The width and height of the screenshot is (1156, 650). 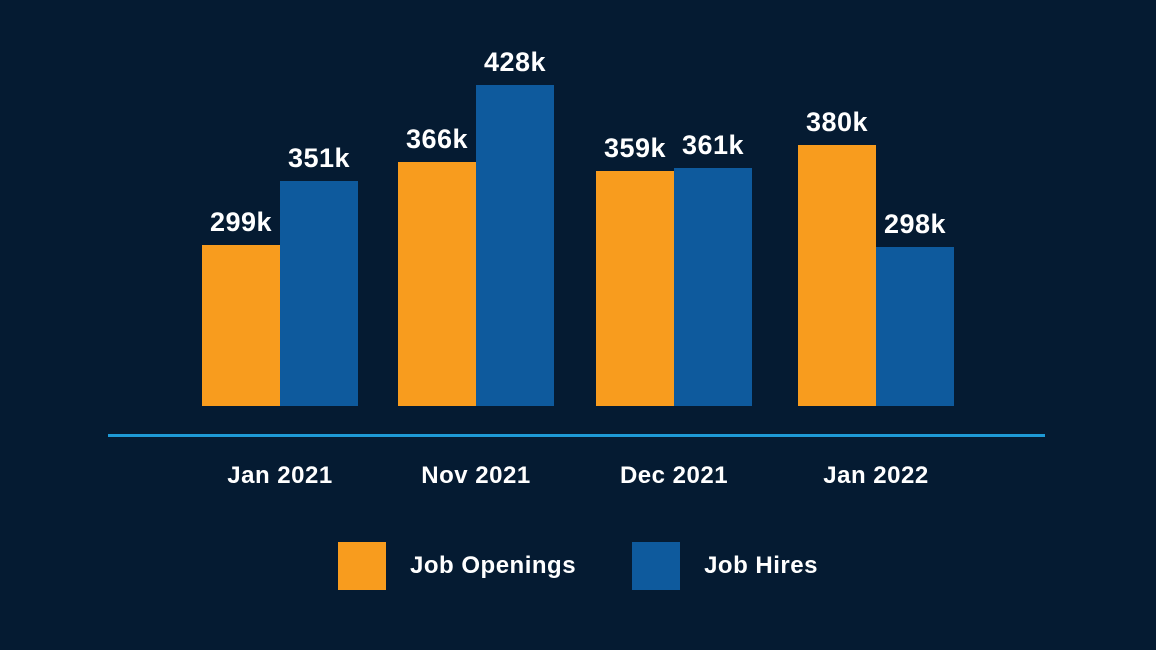 I want to click on bar-job-hires-nov-2021, so click(x=515, y=245).